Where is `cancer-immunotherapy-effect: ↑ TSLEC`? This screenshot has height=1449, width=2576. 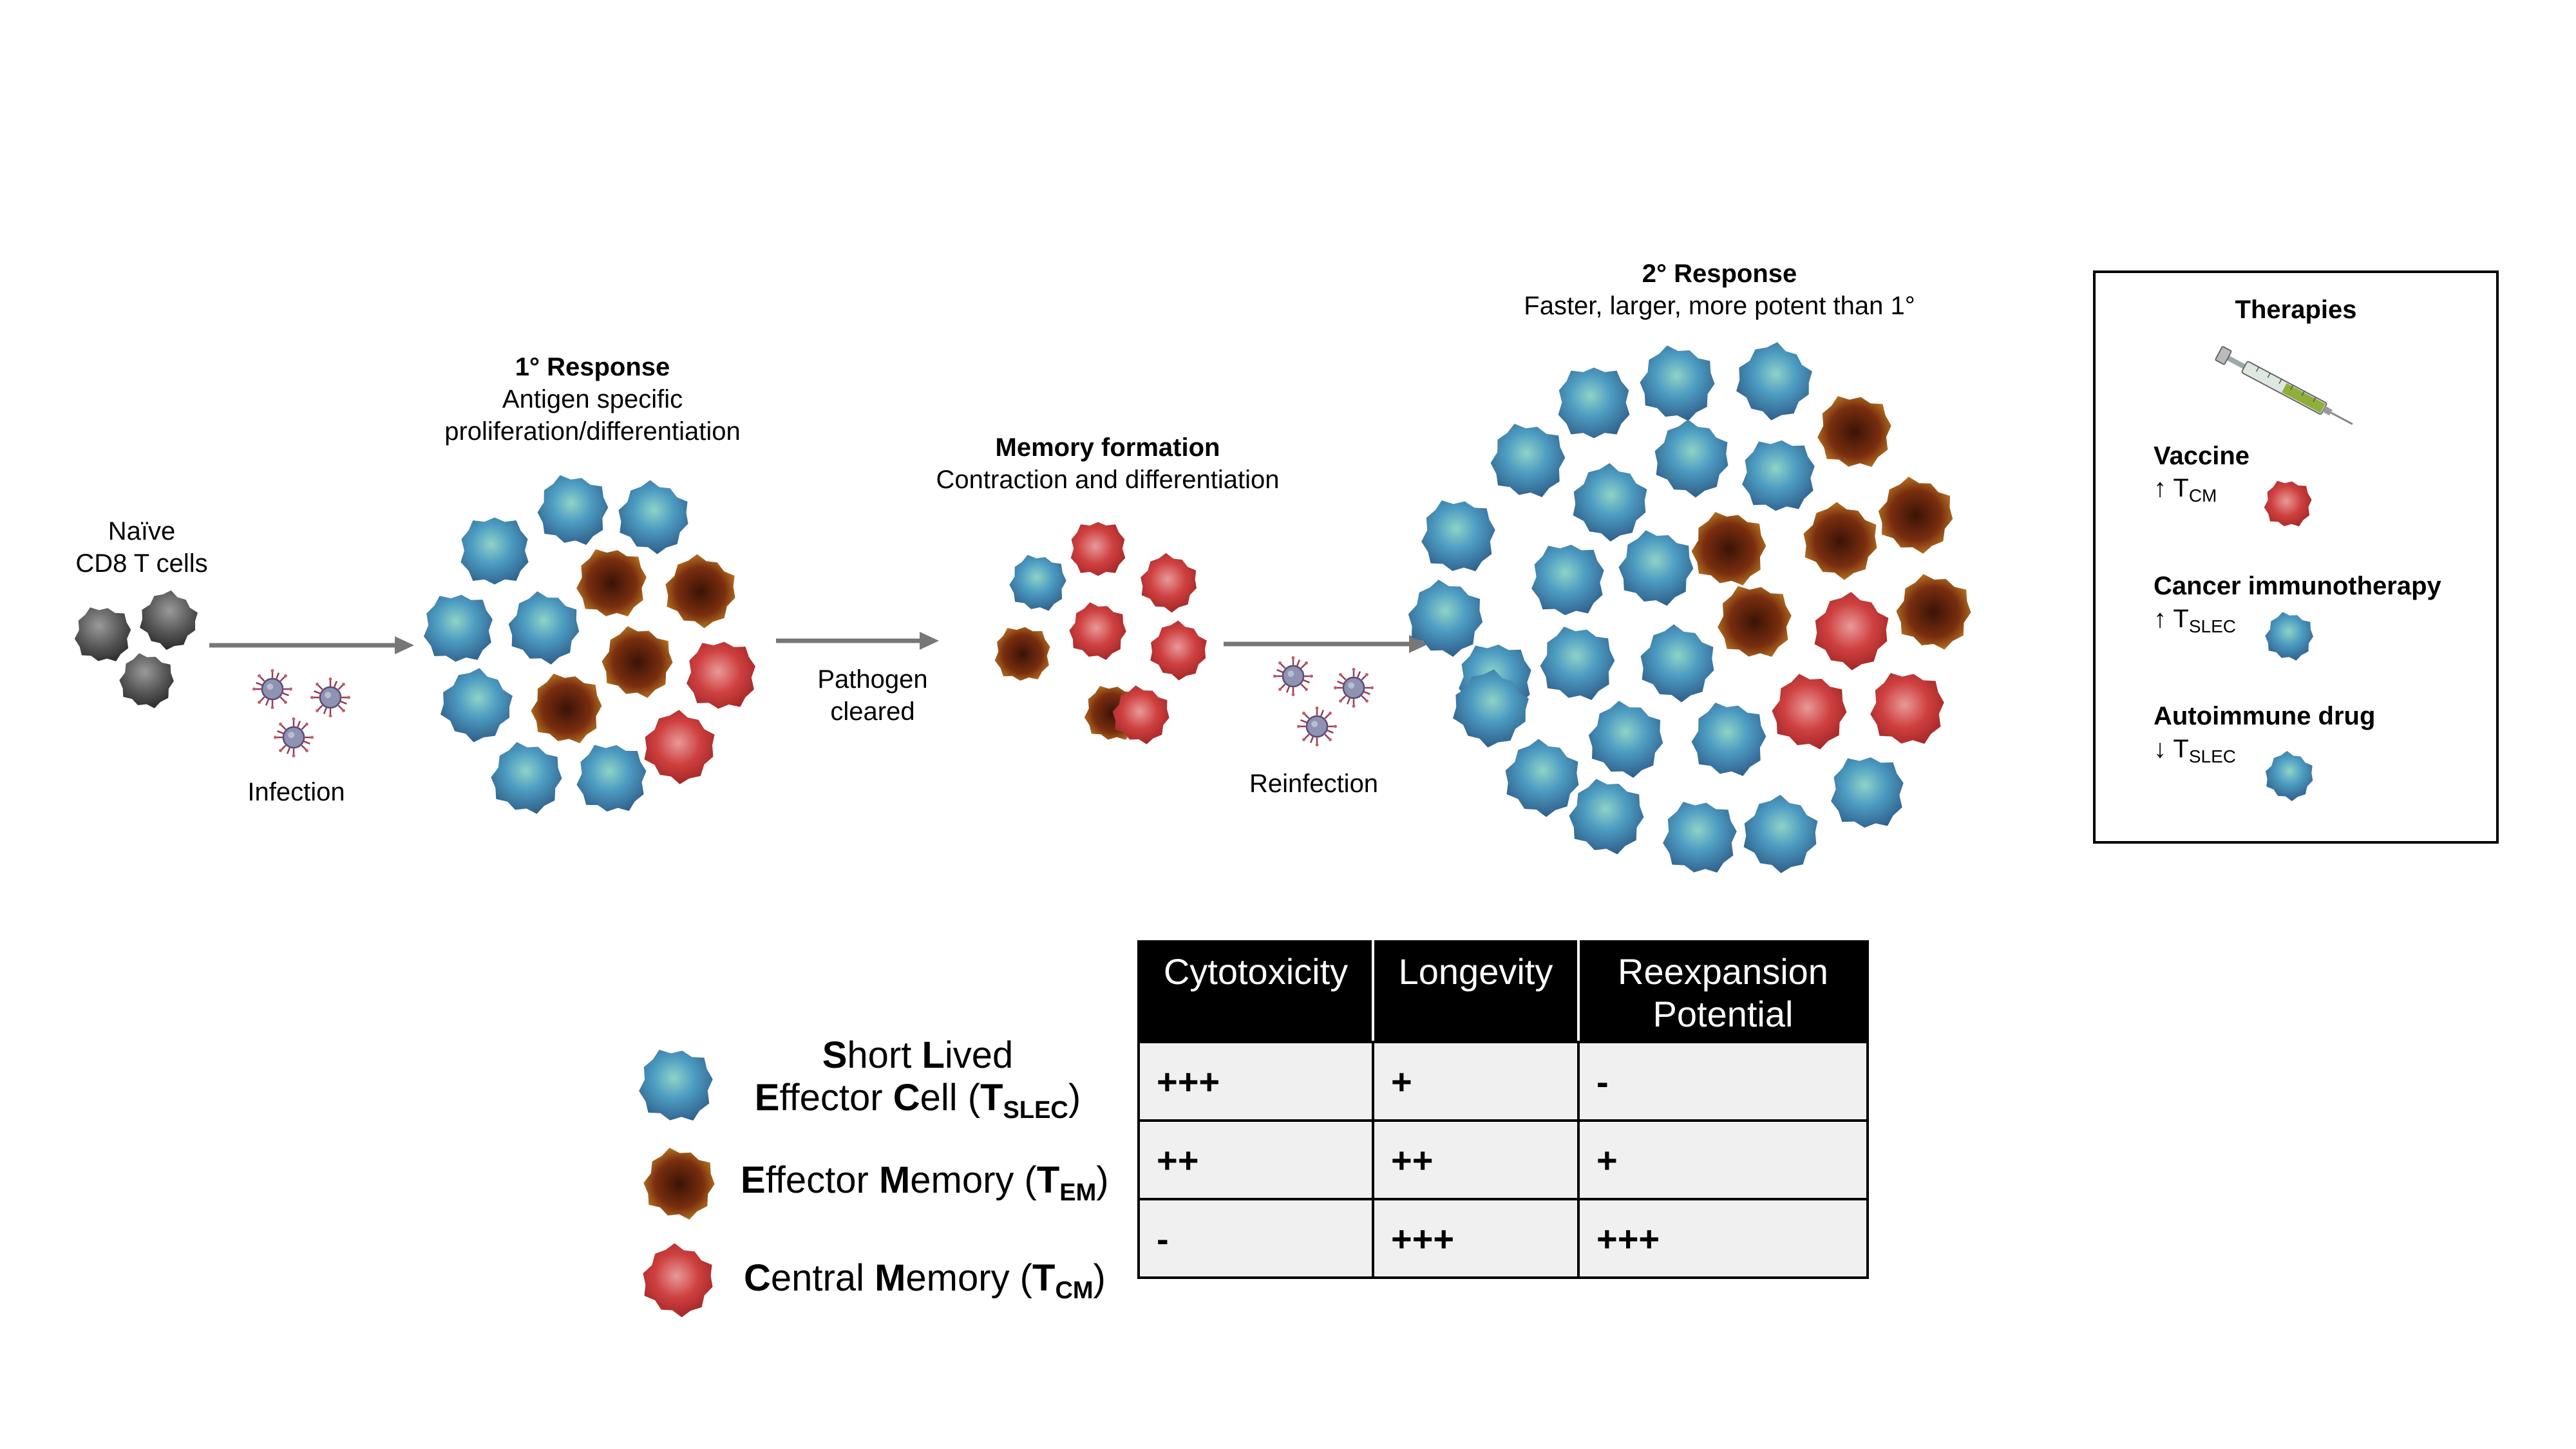
cancer-immunotherapy-effect: ↑ TSLEC is located at coordinates (2195, 621).